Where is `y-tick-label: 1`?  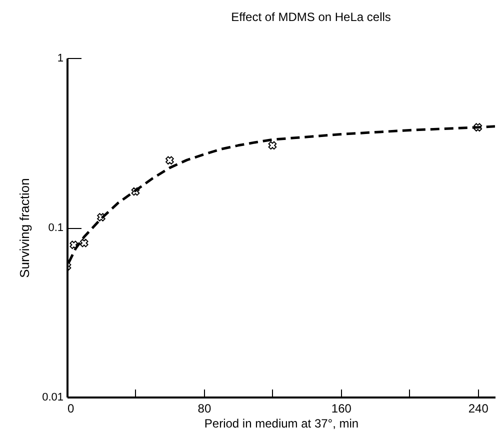 y-tick-label: 1 is located at coordinates (60, 58).